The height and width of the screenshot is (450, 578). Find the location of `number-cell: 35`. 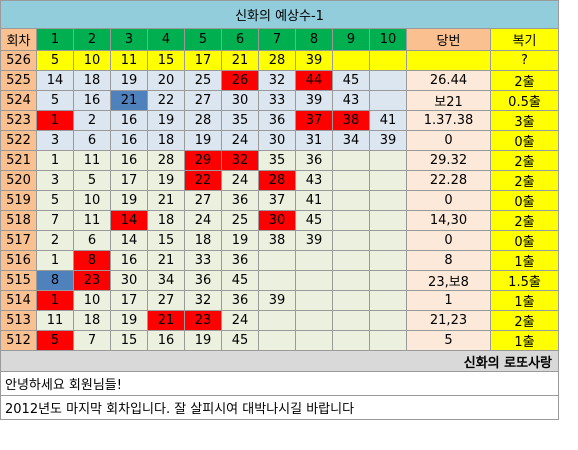

number-cell: 35 is located at coordinates (277, 160).